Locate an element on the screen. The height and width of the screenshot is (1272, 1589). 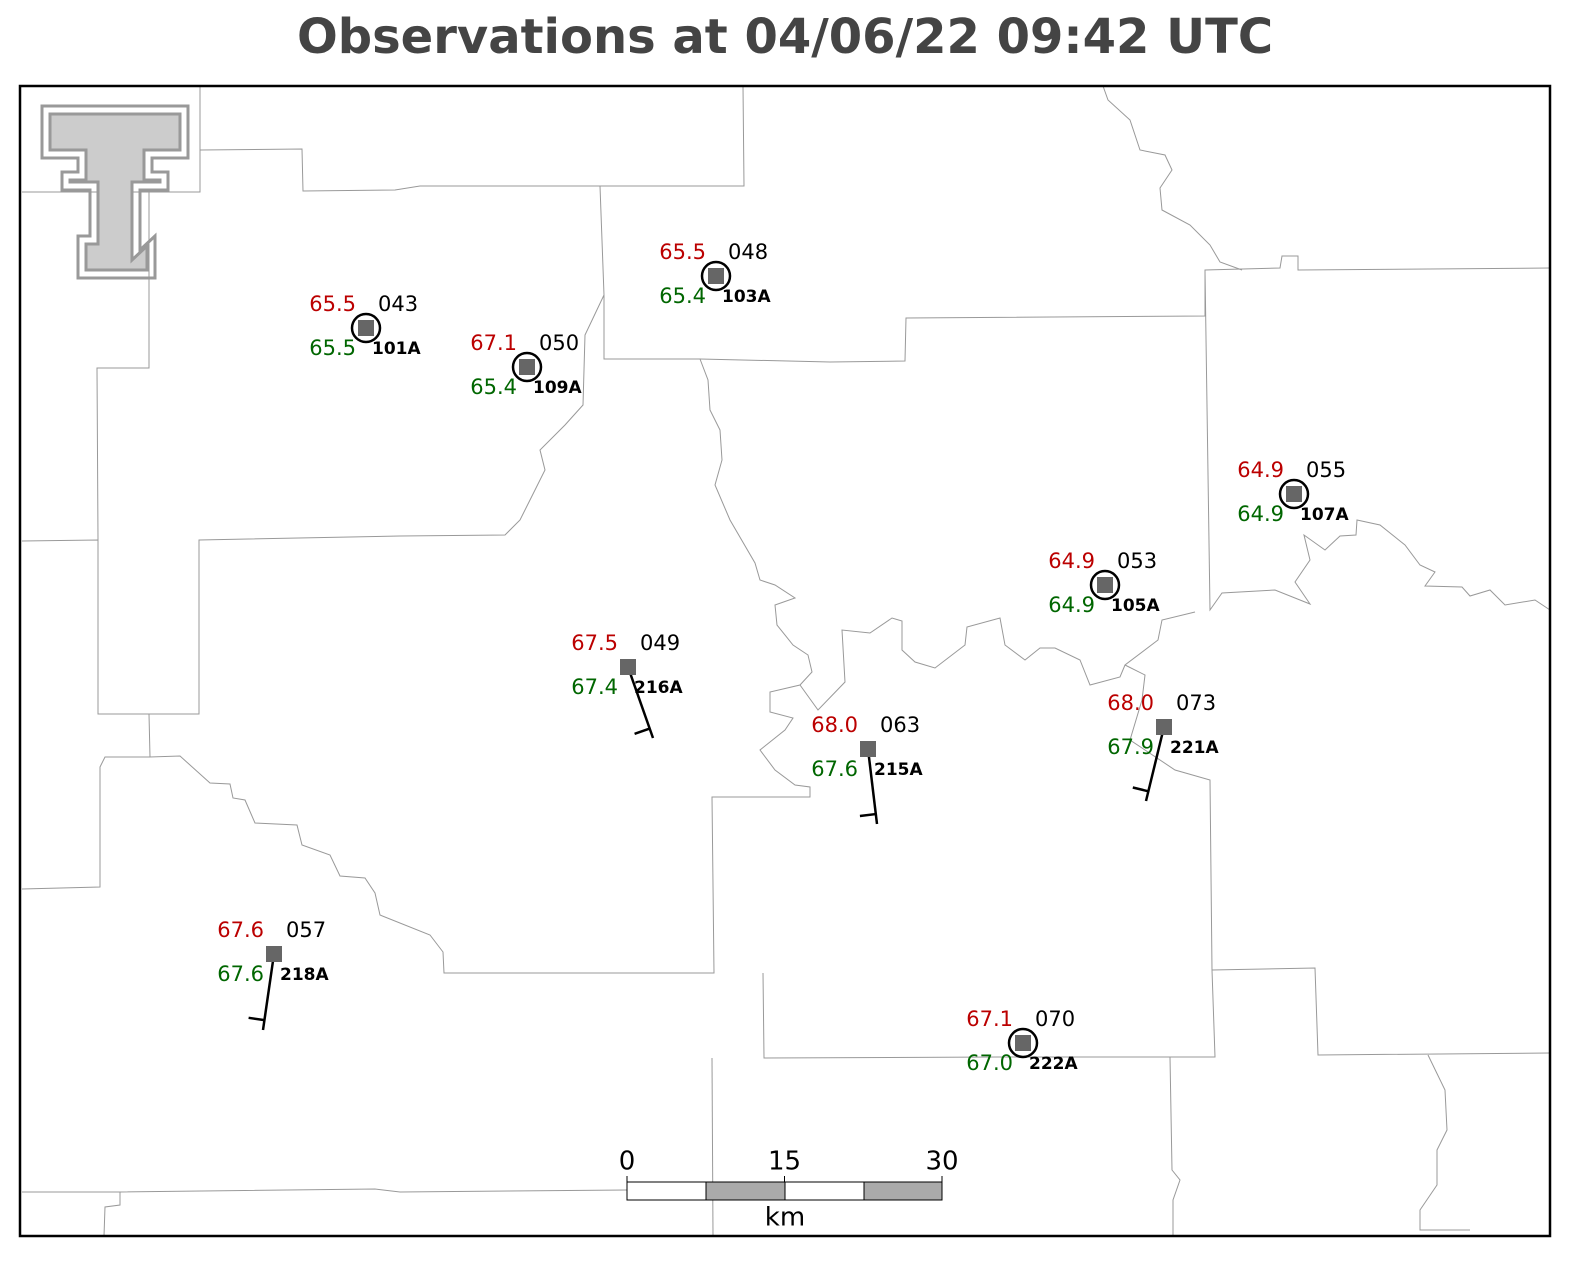
pressure: 050 is located at coordinates (559, 343).